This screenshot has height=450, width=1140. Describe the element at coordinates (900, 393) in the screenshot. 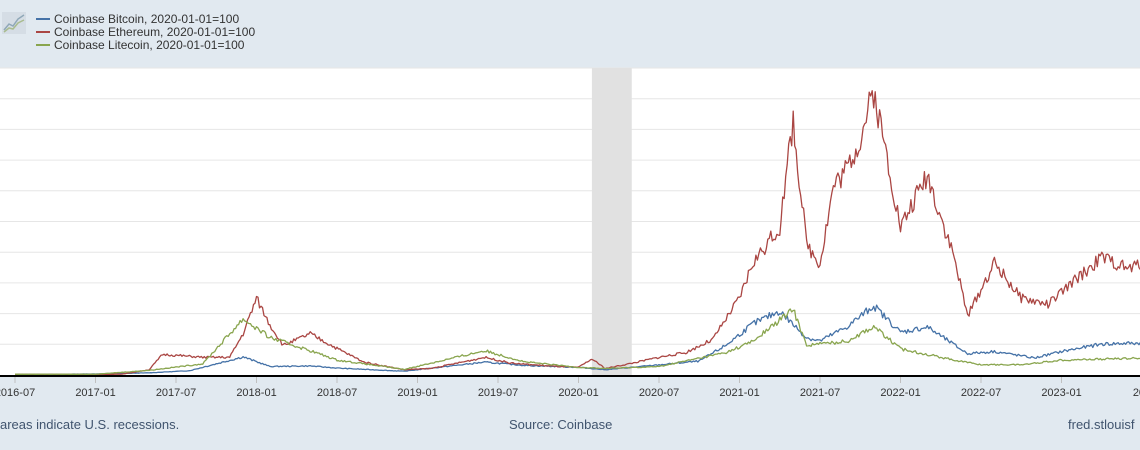

I see `x-tick-label: 2022-01` at that location.